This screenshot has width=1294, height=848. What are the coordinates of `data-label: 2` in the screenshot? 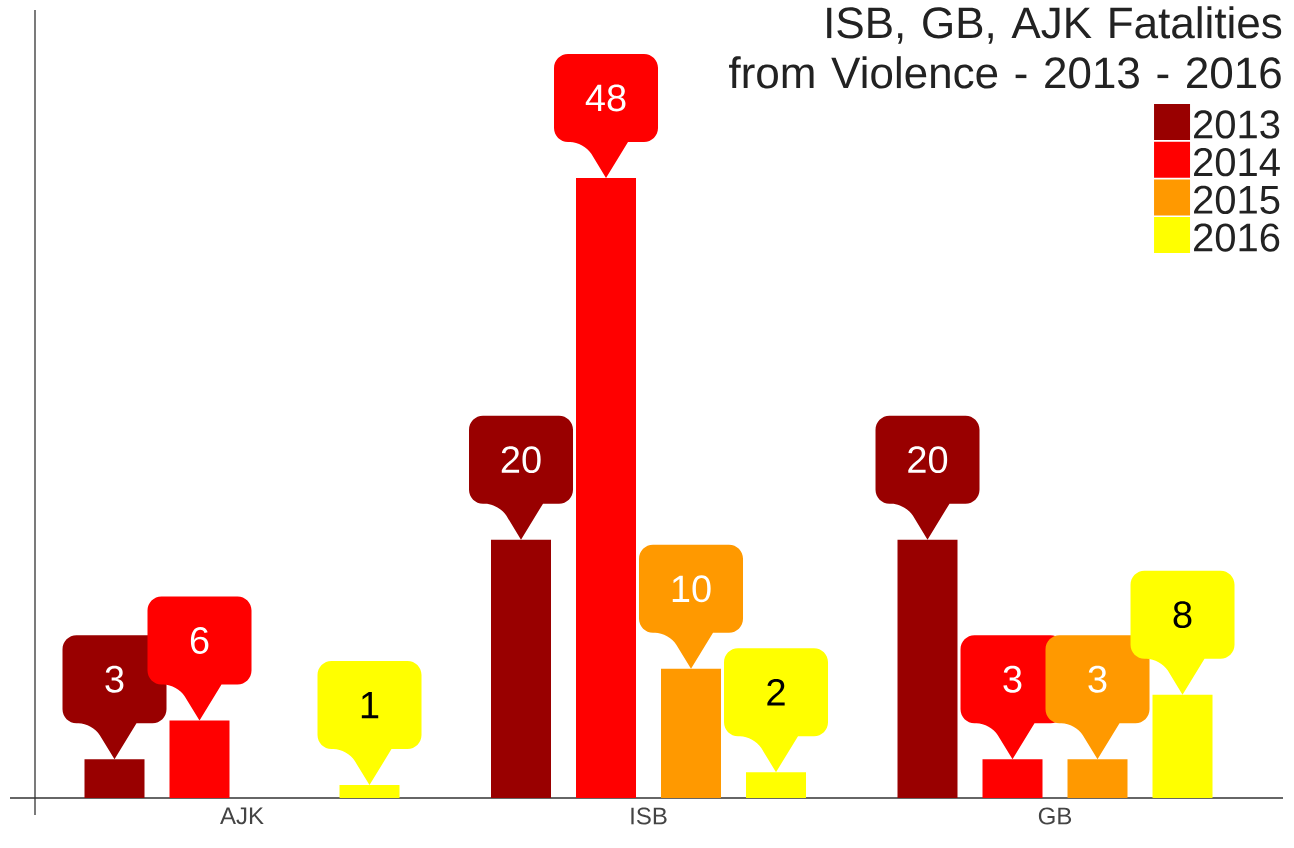 It's located at (776, 692).